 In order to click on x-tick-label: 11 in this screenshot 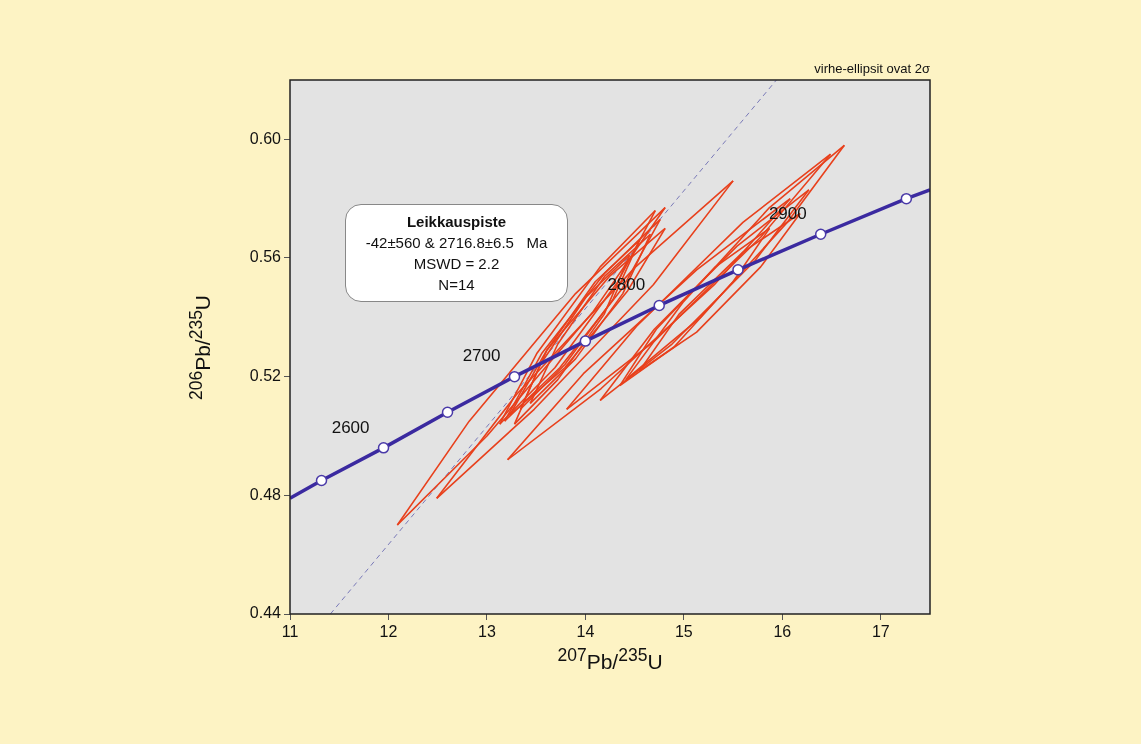, I will do `click(290, 632)`.